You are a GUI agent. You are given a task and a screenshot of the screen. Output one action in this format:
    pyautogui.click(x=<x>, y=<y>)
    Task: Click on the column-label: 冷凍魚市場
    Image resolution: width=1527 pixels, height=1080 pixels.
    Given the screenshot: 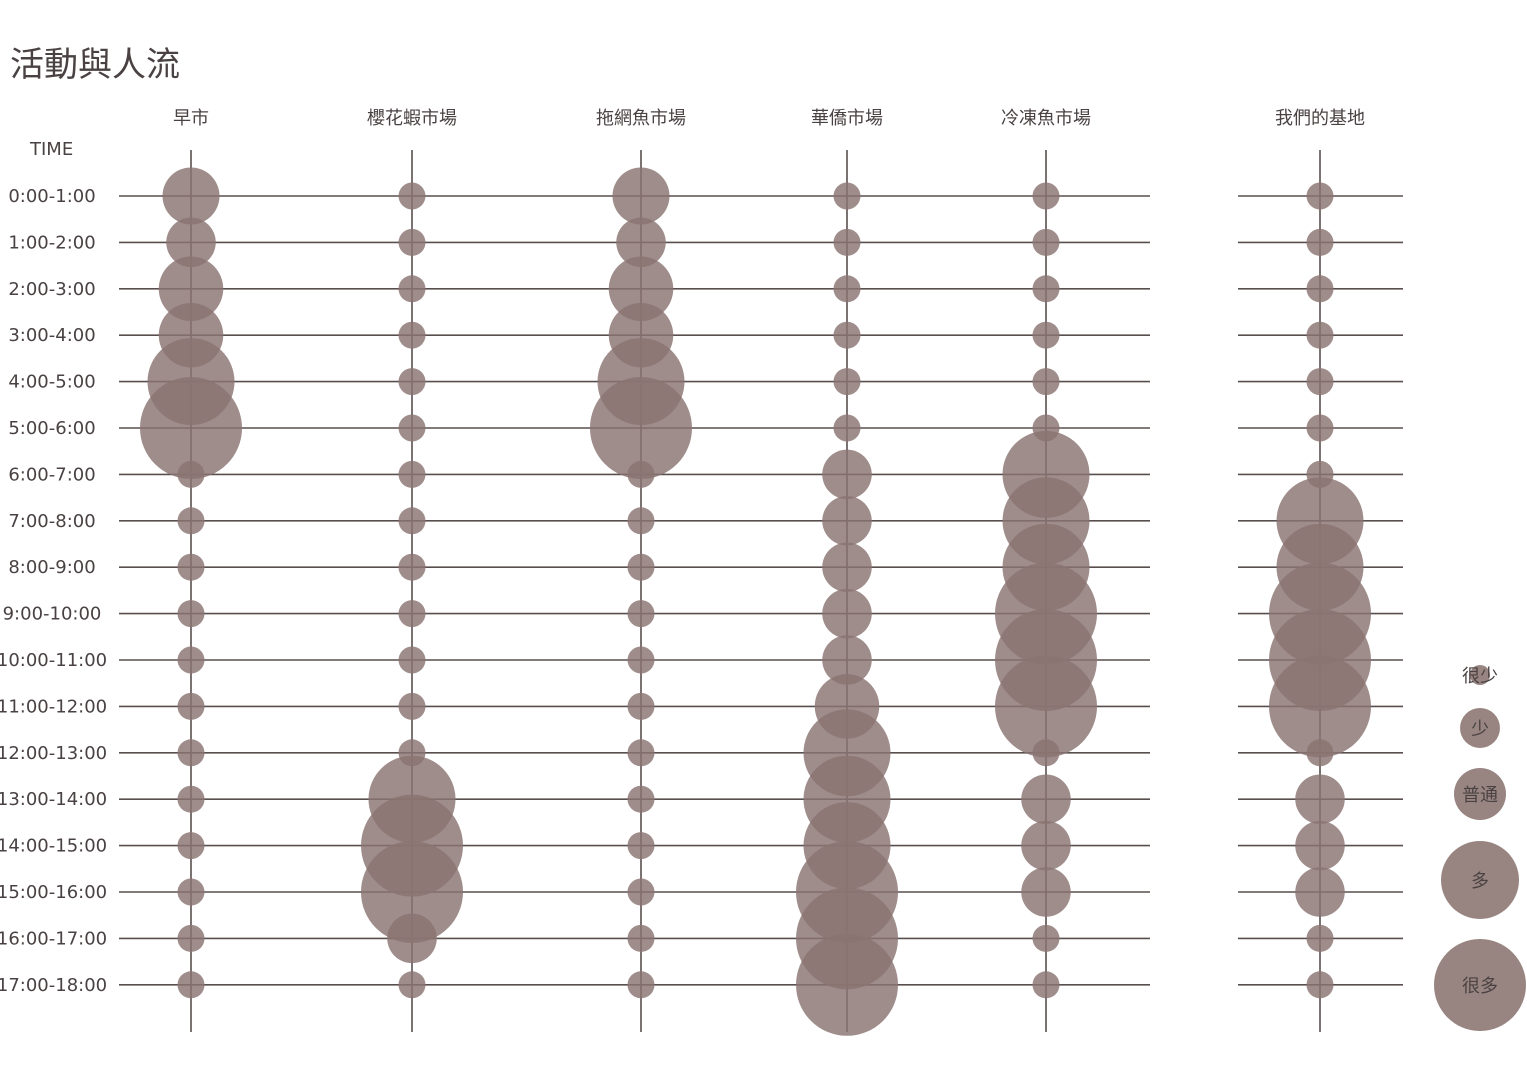 What is the action you would take?
    pyautogui.click(x=1046, y=118)
    